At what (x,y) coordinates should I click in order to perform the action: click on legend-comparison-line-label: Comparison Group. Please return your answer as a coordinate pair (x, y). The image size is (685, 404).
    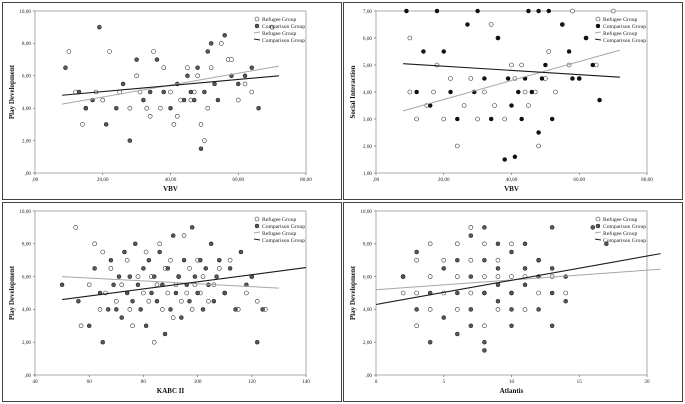
    Looking at the image, I should click on (624, 41).